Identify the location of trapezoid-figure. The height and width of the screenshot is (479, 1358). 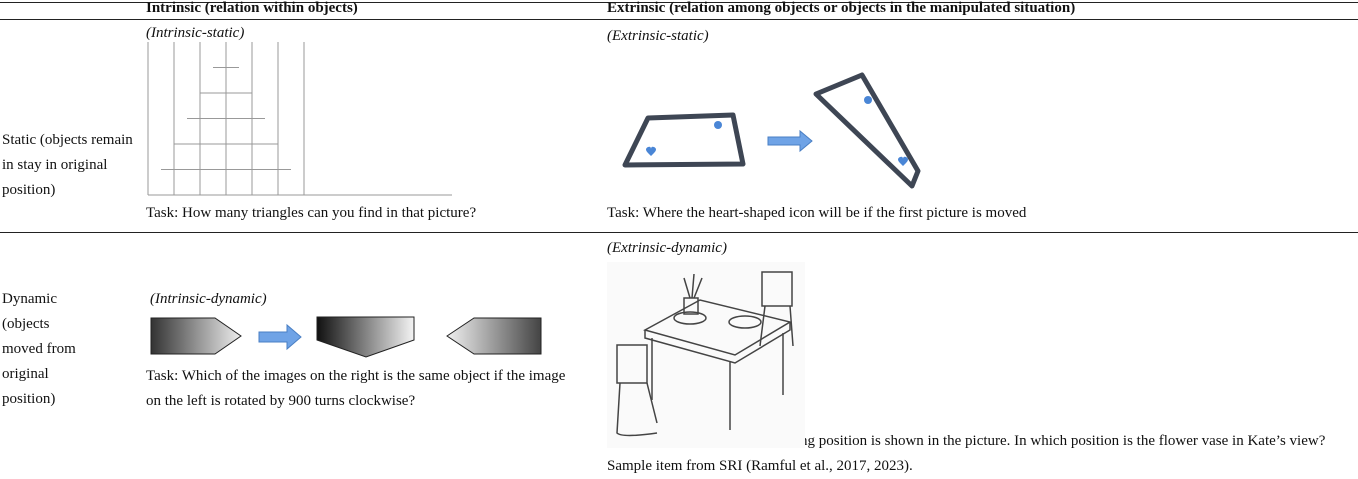
(771, 130).